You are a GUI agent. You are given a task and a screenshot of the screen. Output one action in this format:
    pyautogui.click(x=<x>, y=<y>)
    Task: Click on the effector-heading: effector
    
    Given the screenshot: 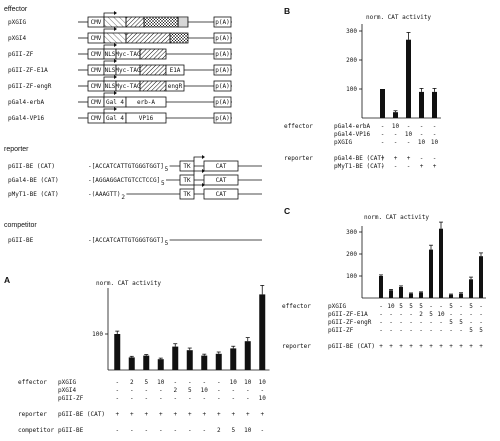 What is the action you would take?
    pyautogui.click(x=16, y=9)
    